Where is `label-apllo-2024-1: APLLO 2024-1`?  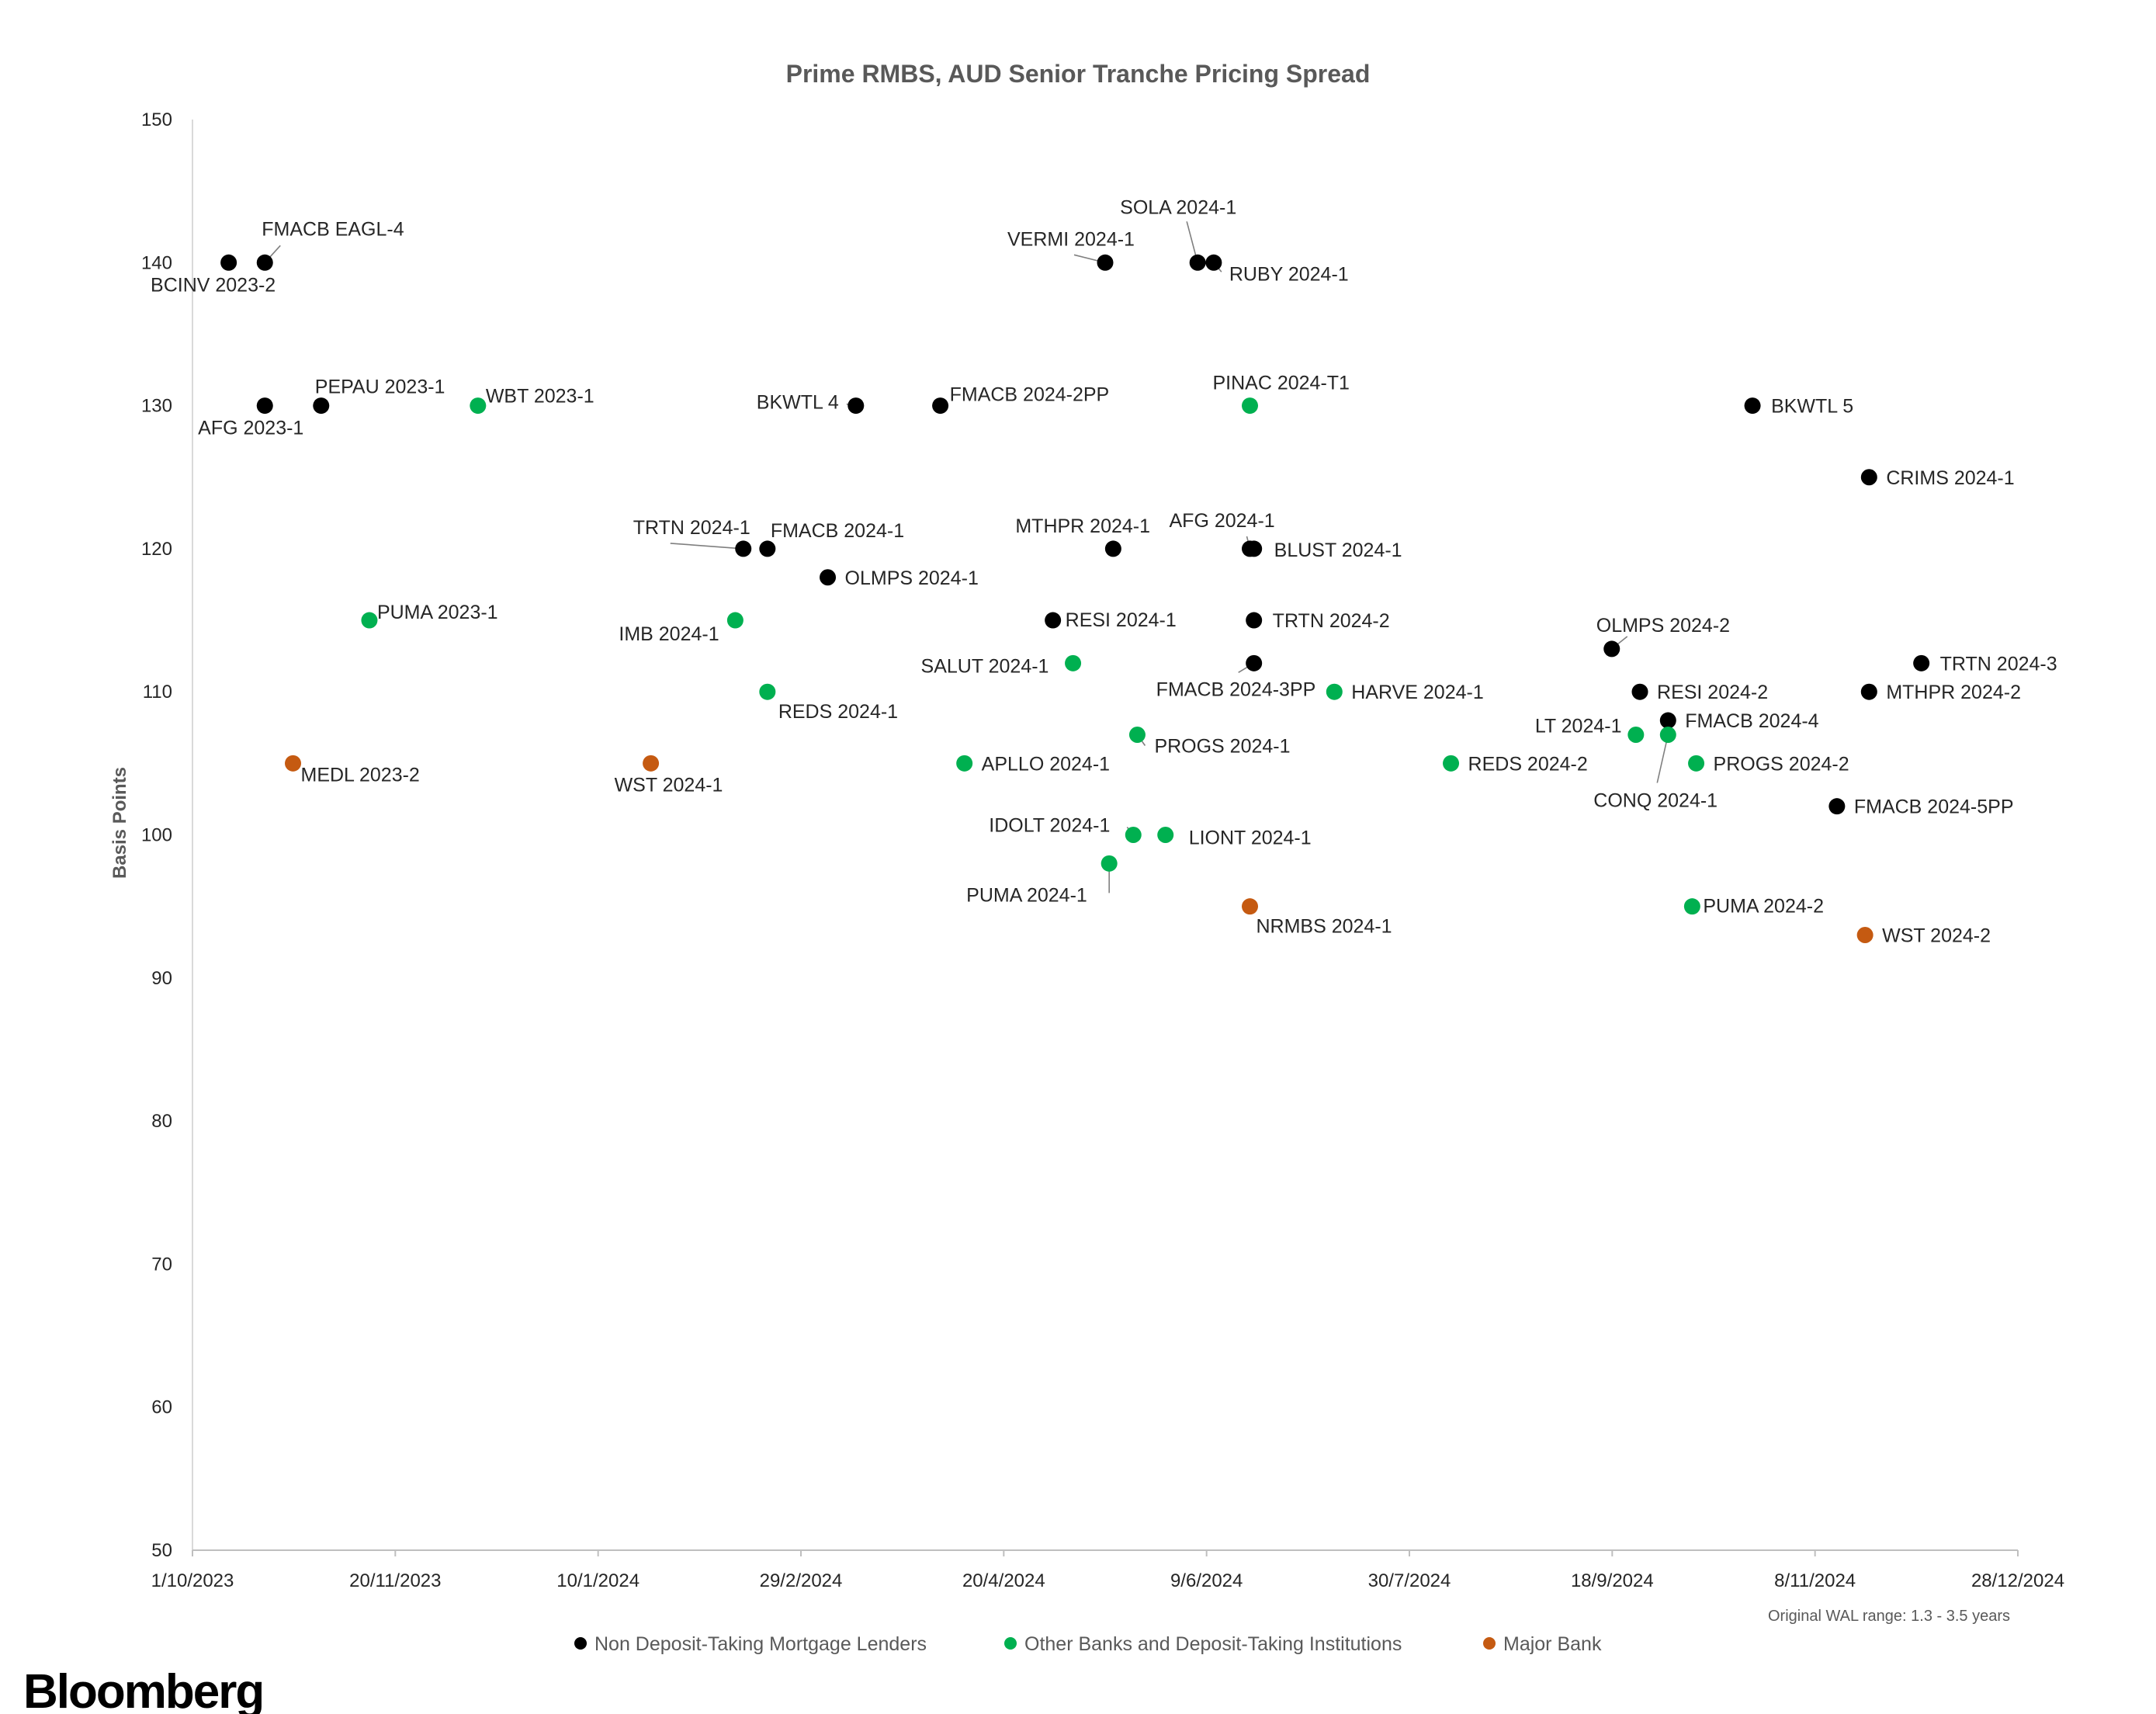
label-apllo-2024-1: APLLO 2024-1 is located at coordinates (1046, 764).